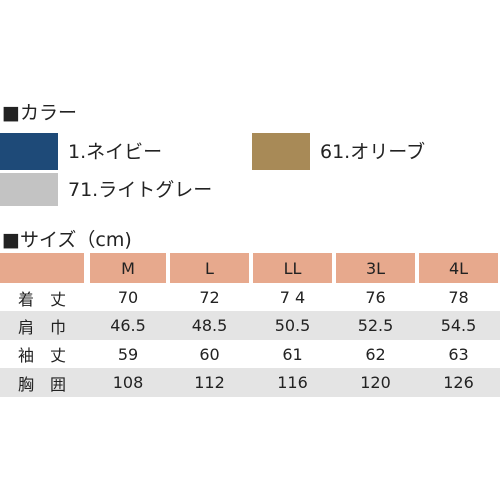 Image resolution: width=500 pixels, height=500 pixels. What do you see at coordinates (458, 297) in the screenshot?
I see `table-cell: 78` at bounding box center [458, 297].